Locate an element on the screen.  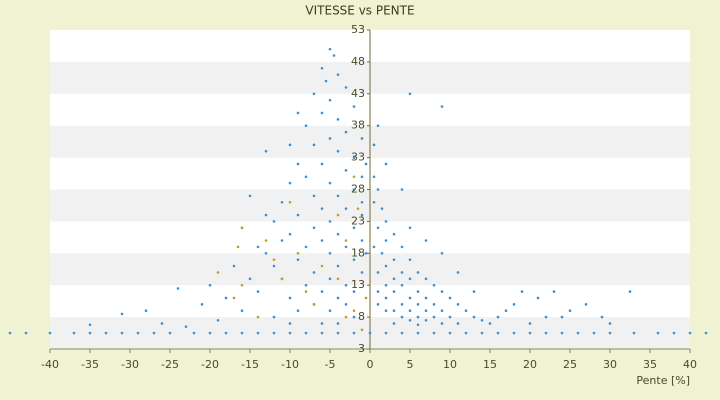
y-tick-label: 28 is located at coordinates (358, 189).